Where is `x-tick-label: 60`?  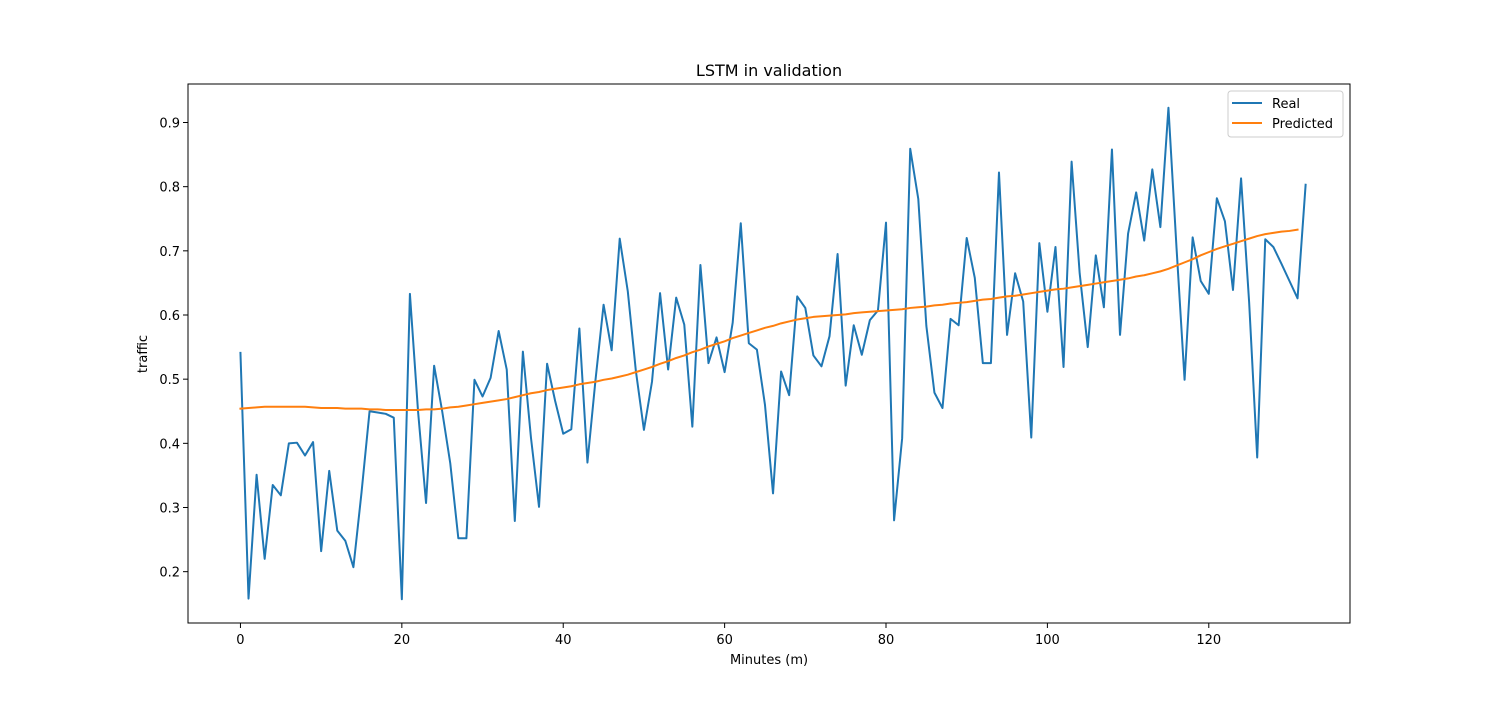
x-tick-label: 60 is located at coordinates (724, 640).